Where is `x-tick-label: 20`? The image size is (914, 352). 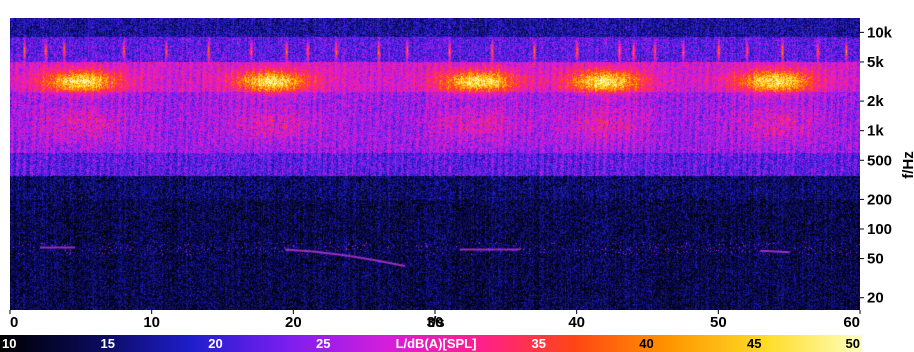
x-tick-label: 20 is located at coordinates (293, 322).